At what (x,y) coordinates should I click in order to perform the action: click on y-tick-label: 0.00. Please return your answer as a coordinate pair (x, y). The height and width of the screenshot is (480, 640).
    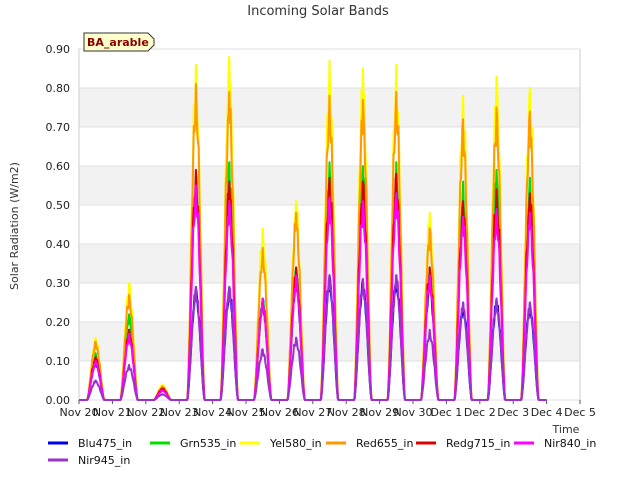
    Looking at the image, I should click on (58, 400).